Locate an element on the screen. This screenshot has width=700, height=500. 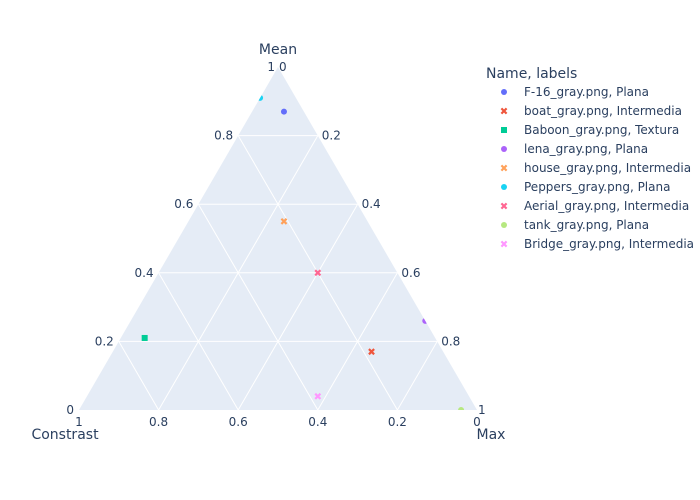
tick-label-max: 0.2 is located at coordinates (331, 136).